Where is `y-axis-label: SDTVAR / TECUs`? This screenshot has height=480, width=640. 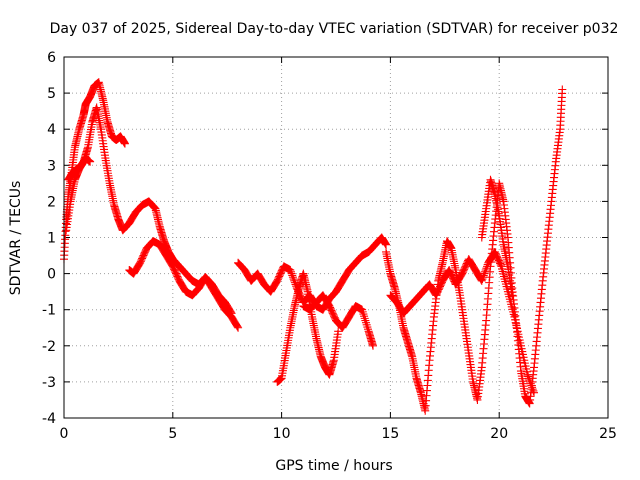 y-axis-label: SDTVAR / TECUs is located at coordinates (16, 238).